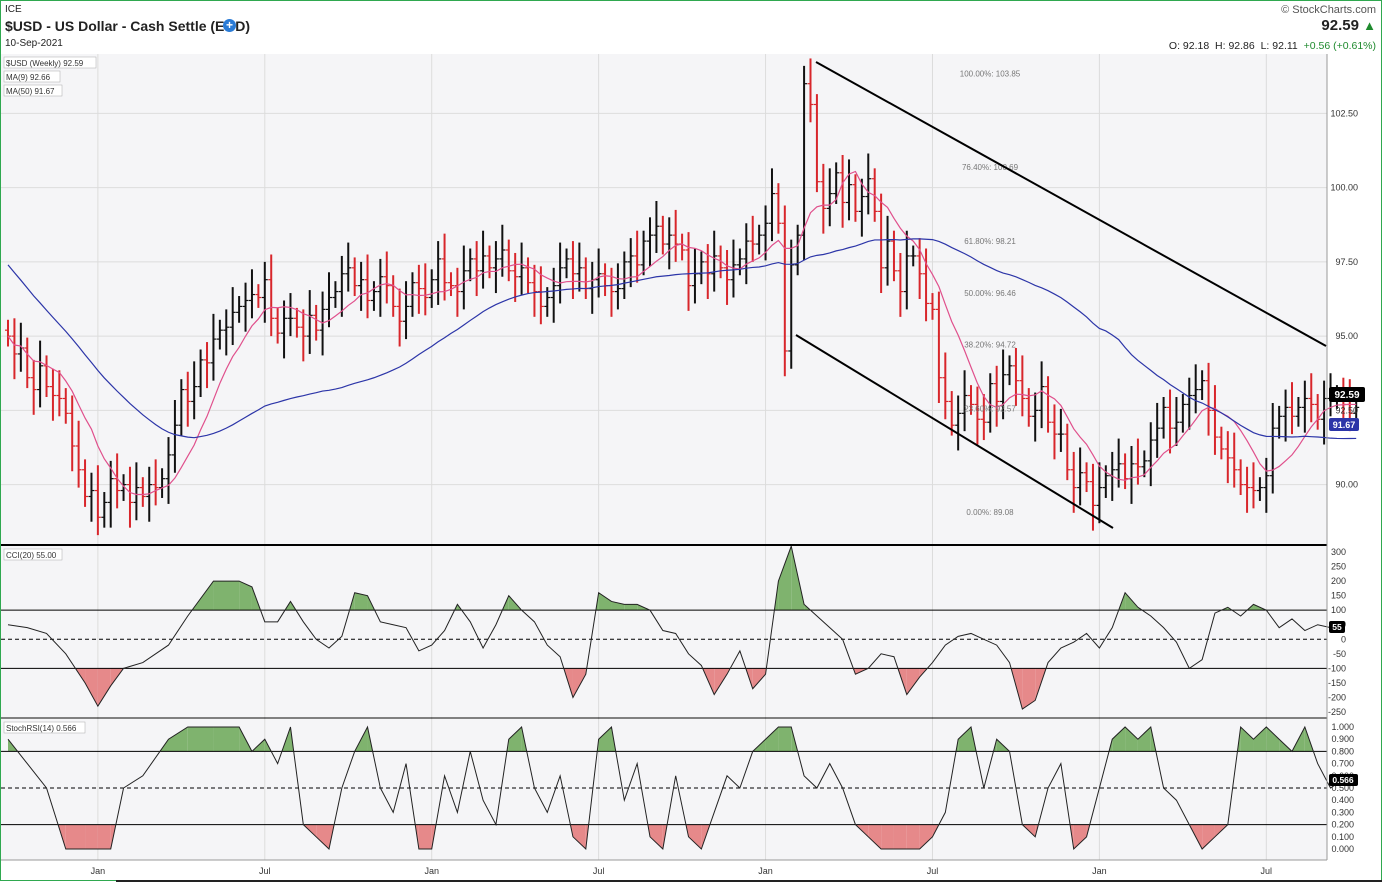 The image size is (1384, 883). I want to click on last-price-tag-text: 92.59, so click(1346, 395).